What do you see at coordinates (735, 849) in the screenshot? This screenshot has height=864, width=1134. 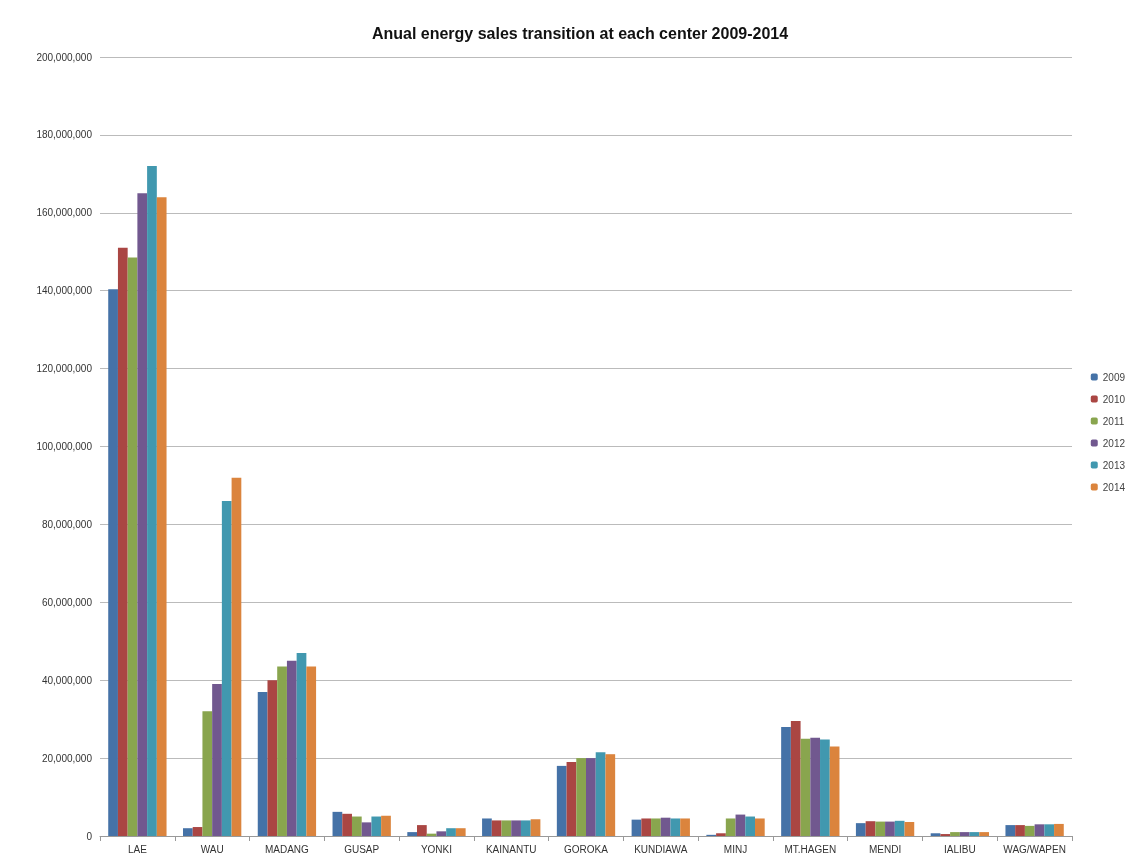 I see `x-tick-label: MINJ` at bounding box center [735, 849].